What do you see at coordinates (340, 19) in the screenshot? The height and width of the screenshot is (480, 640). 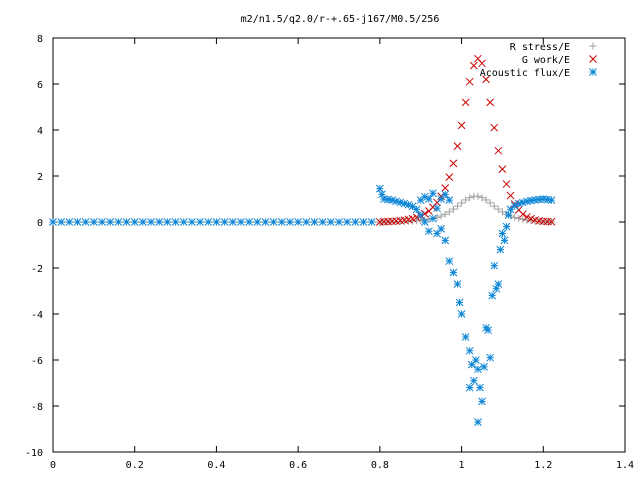 I see `chart-title: m2/n1.5/q2.0/r-+.65-j167/M0.5/256` at bounding box center [340, 19].